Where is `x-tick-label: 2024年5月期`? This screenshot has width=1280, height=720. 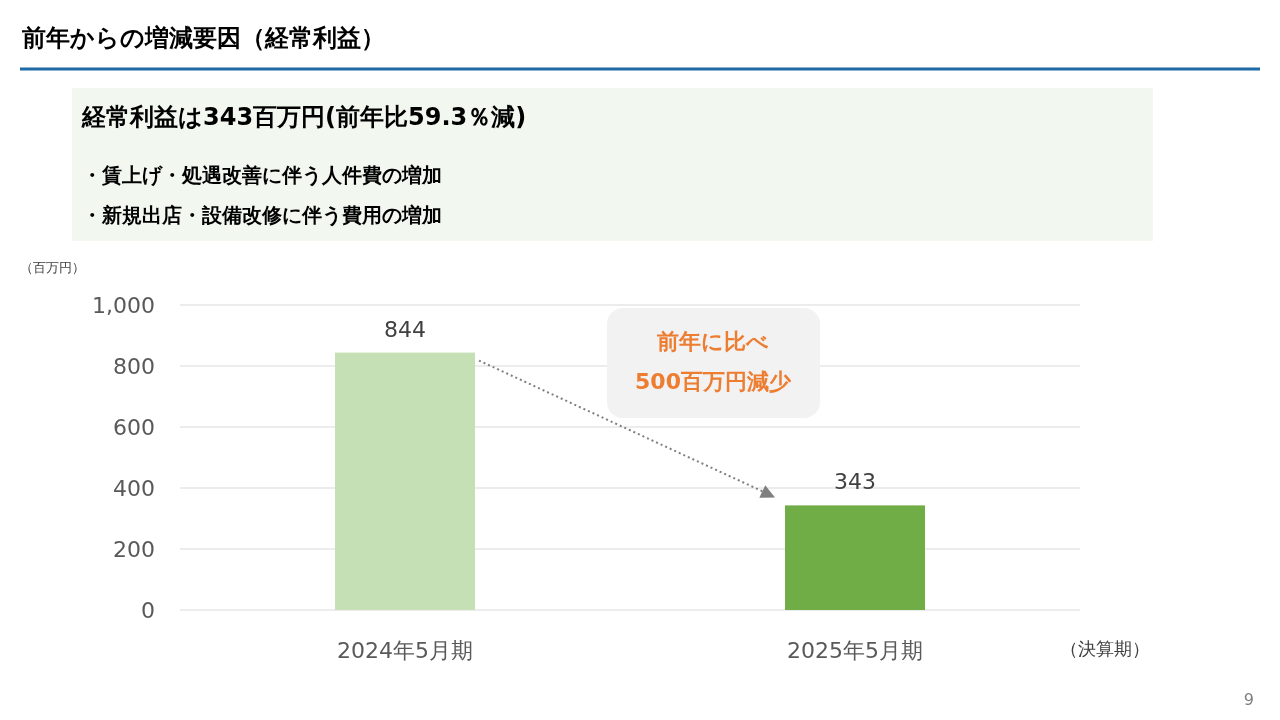 x-tick-label: 2024年5月期 is located at coordinates (405, 650).